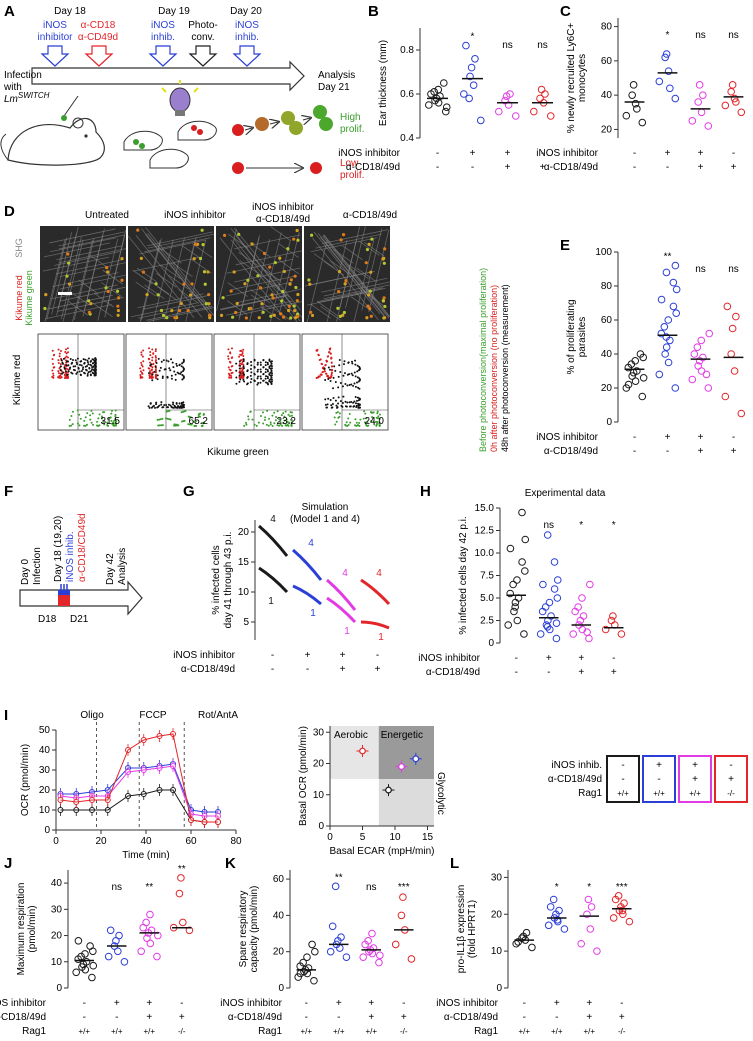 The height and width of the screenshot is (1041, 753). Describe the element at coordinates (345, 382) in the screenshot. I see `flow-scatter-plot: 24.0` at that location.